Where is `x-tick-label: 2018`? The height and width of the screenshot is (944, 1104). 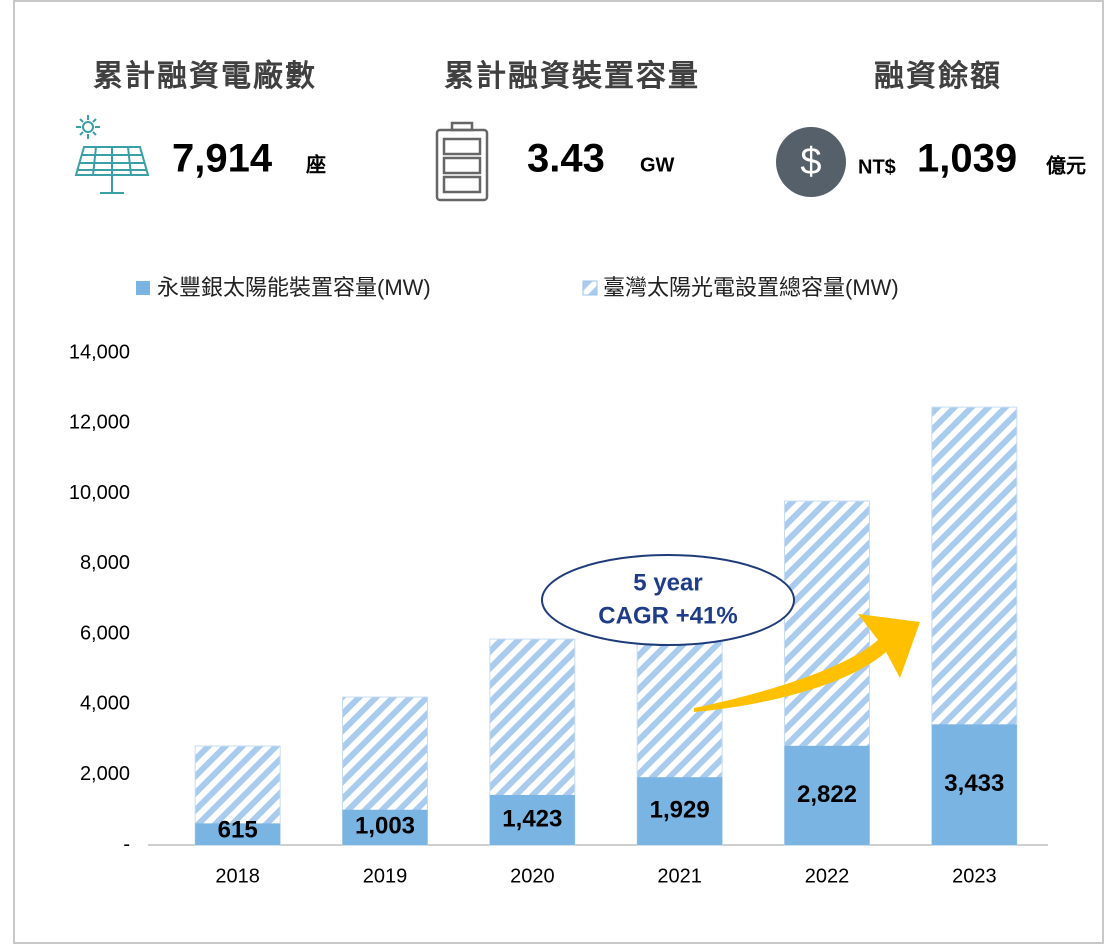 x-tick-label: 2018 is located at coordinates (237, 876).